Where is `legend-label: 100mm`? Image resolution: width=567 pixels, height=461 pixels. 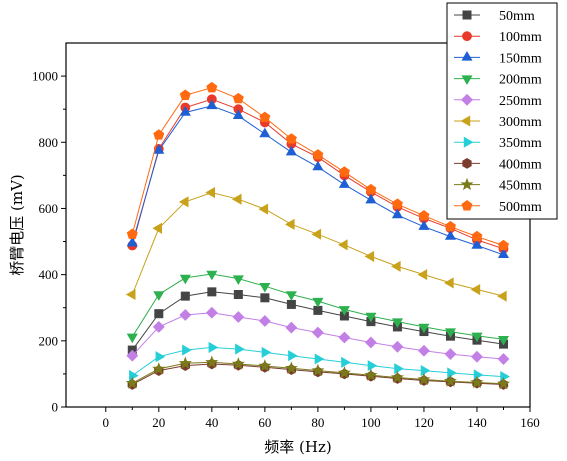
legend-label: 100mm is located at coordinates (520, 37).